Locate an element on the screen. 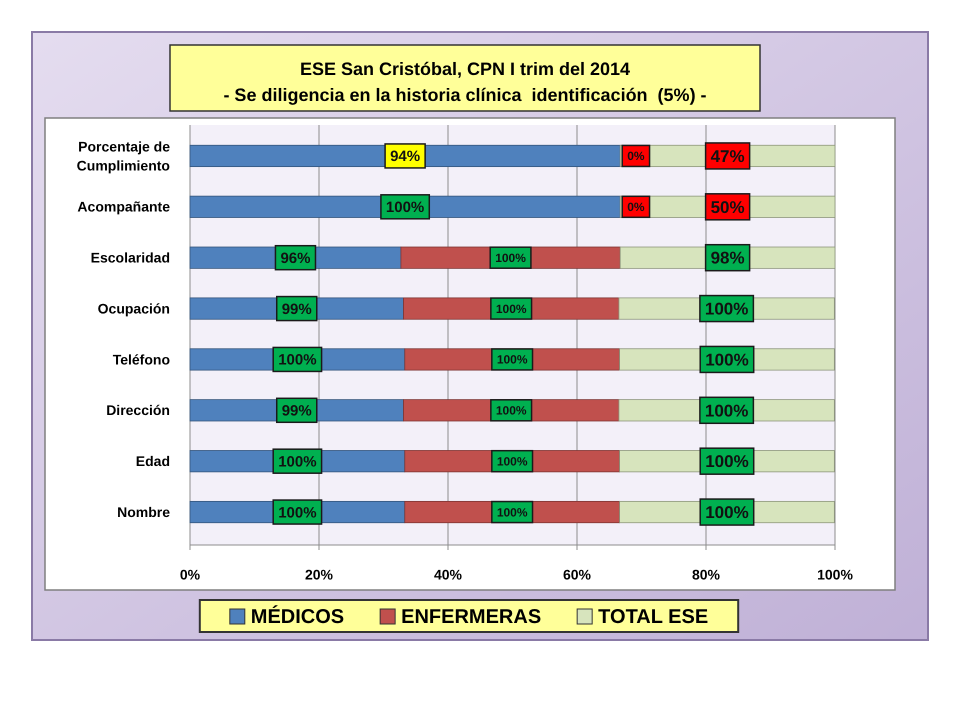 This screenshot has height=720, width=960. y-tick-label: Dirección is located at coordinates (138, 410).